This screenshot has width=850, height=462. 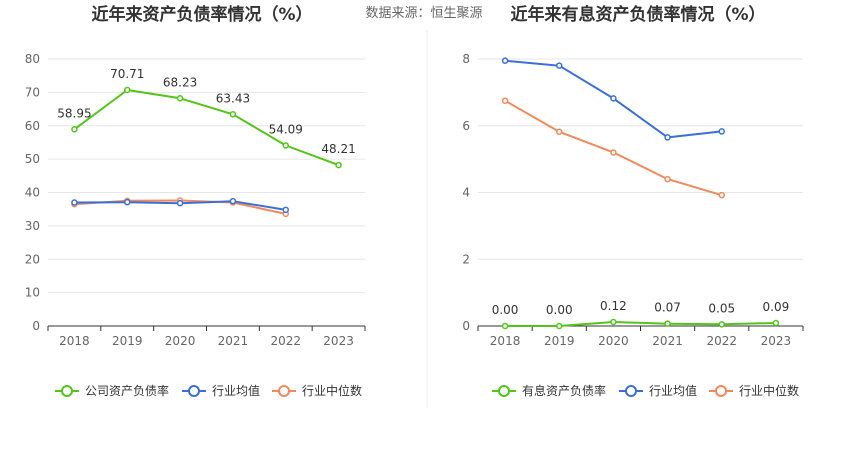 I want to click on data-label: 58.95, so click(x=74, y=113).